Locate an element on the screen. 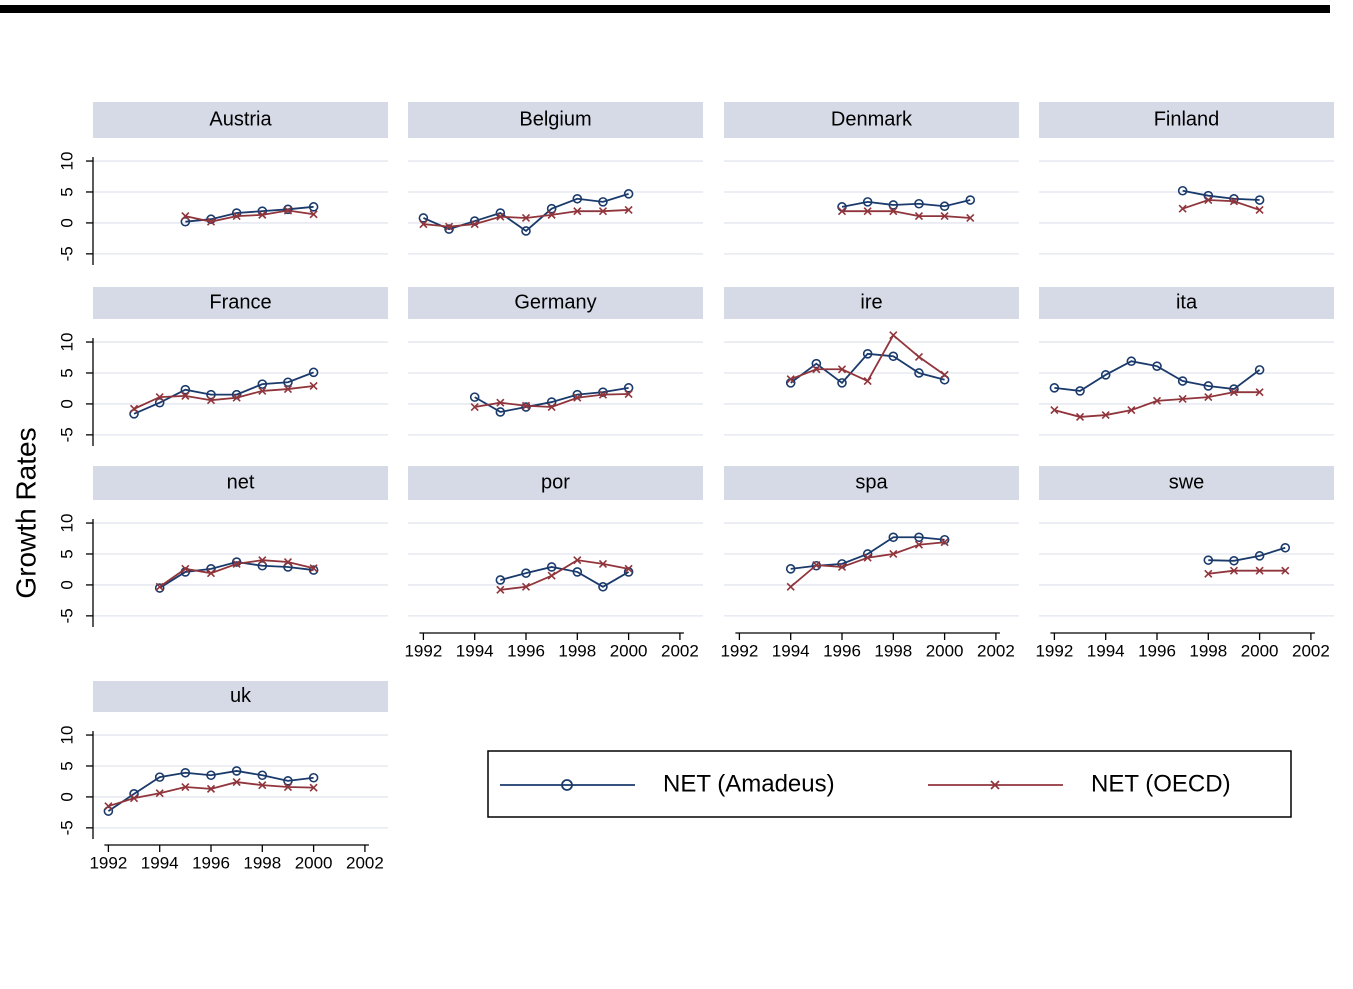 Image resolution: width=1353 pixels, height=989 pixels. y-axis-title: Growth Rates is located at coordinates (25, 512).